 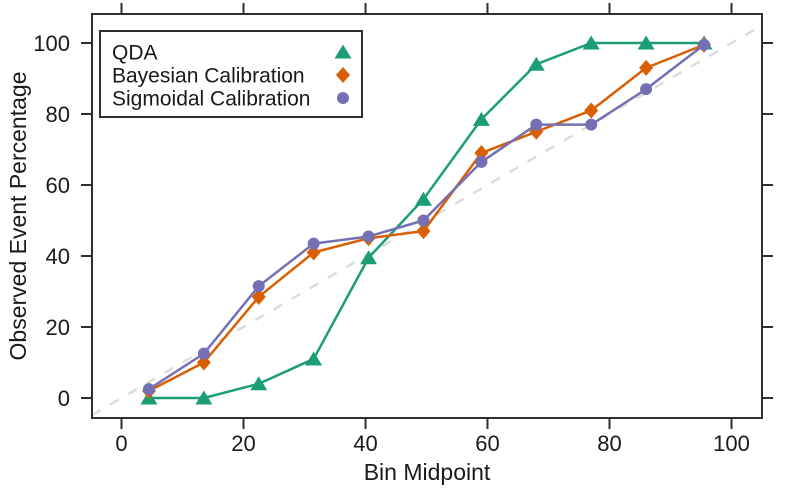 What do you see at coordinates (58, 327) in the screenshot?
I see `y-tick-label: 20` at bounding box center [58, 327].